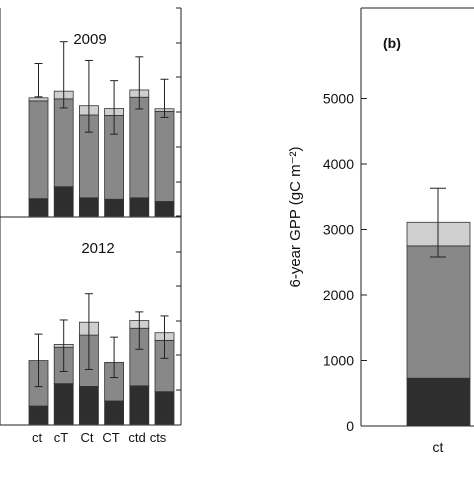 Image resolution: width=474 pixels, height=479 pixels. What do you see at coordinates (392, 43) in the screenshot?
I see `panel-b-label: (b)` at bounding box center [392, 43].